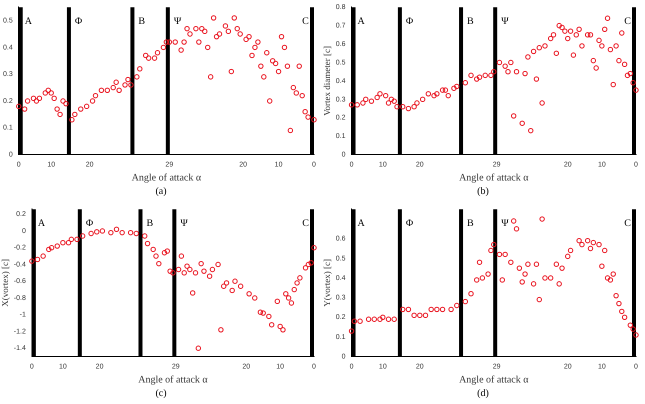 This screenshot has height=404, width=645. What do you see at coordinates (327, 81) in the screenshot?
I see `y-axis-title: Vortex diameter [c]` at bounding box center [327, 81].